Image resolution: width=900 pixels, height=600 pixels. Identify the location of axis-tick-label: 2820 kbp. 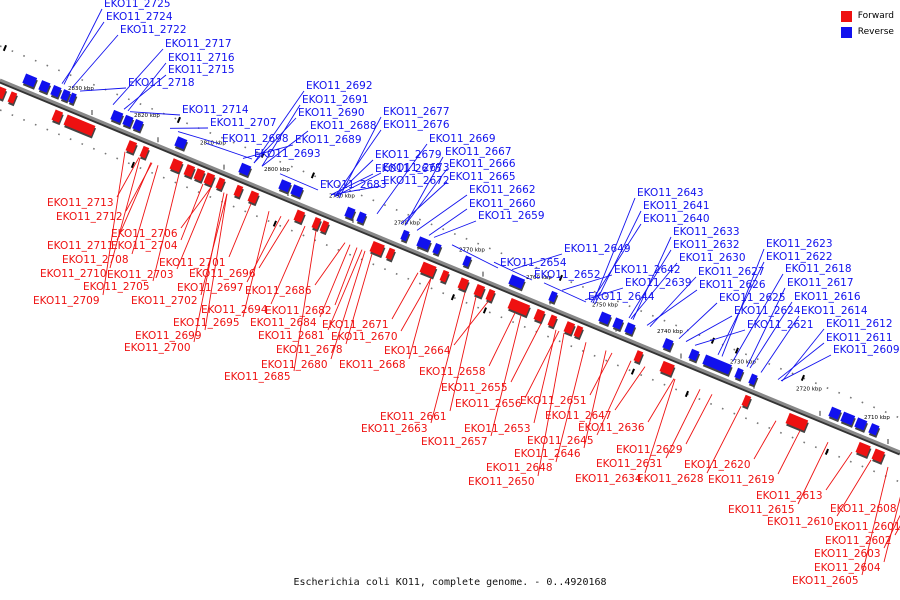
(147, 116).